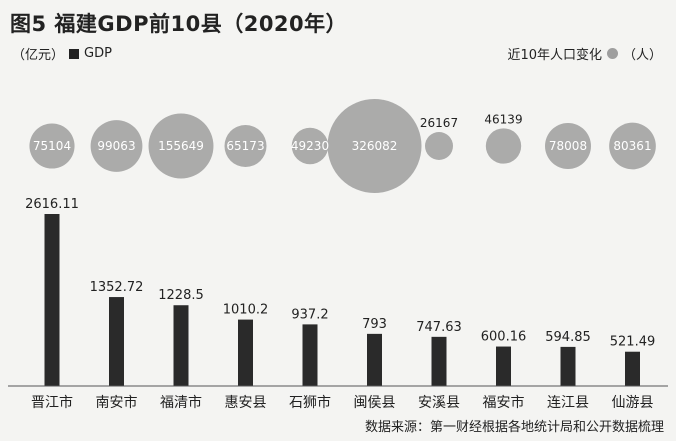 The image size is (676, 441). I want to click on legend-population: 近10年人口变化 （人）, so click(584, 53).